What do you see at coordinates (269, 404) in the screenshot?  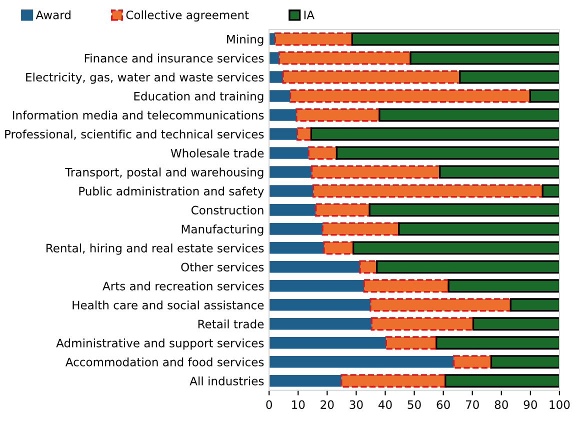 I see `x-tick-label: 0` at bounding box center [269, 404].